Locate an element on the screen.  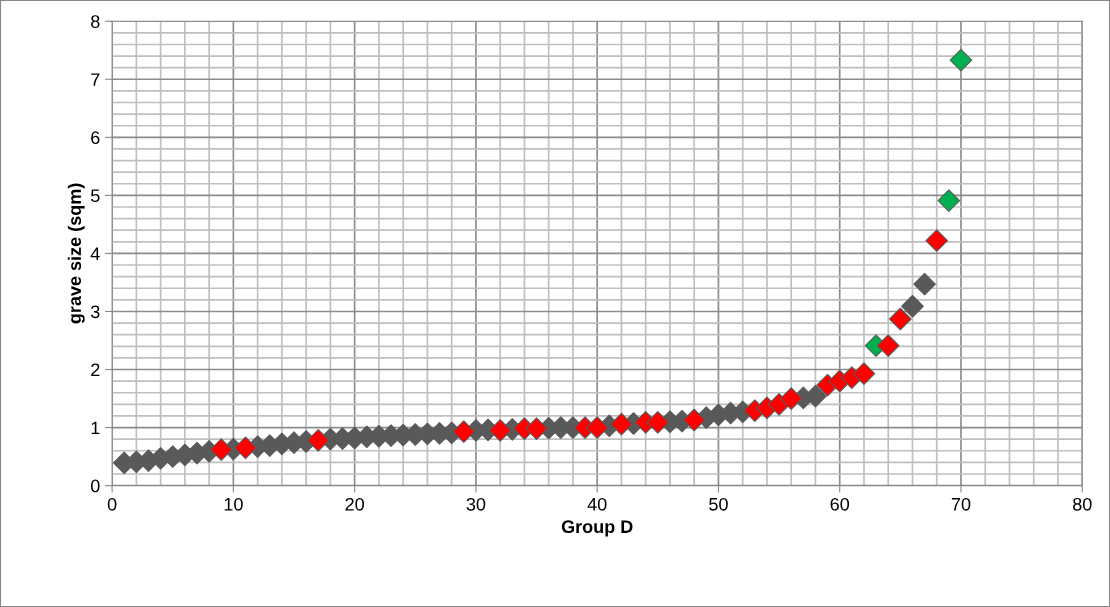
y-tick-label: 1 is located at coordinates (95, 428).